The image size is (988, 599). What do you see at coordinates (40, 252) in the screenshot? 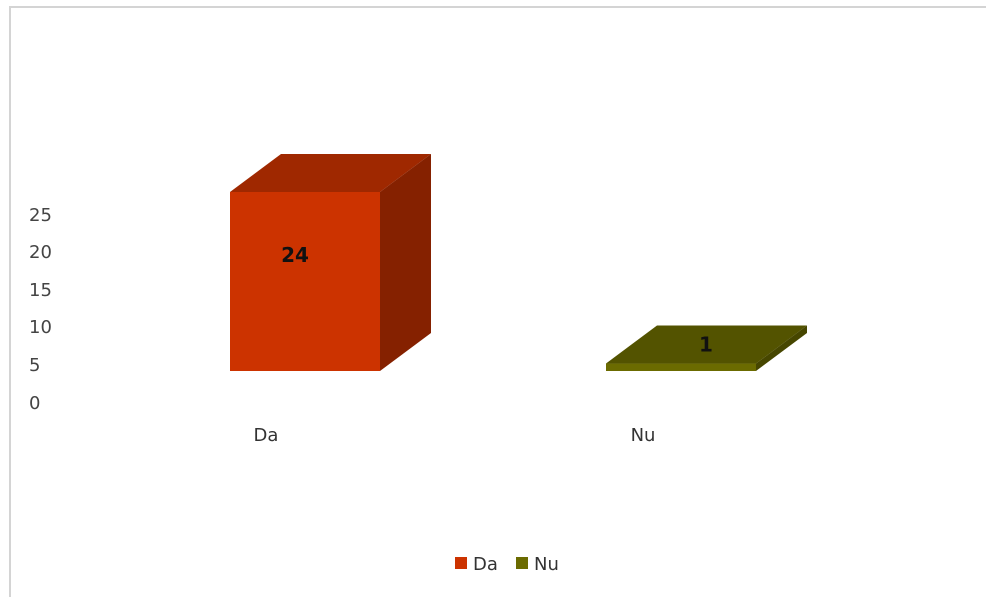
I see `y-tick-label: 20` at bounding box center [40, 252].